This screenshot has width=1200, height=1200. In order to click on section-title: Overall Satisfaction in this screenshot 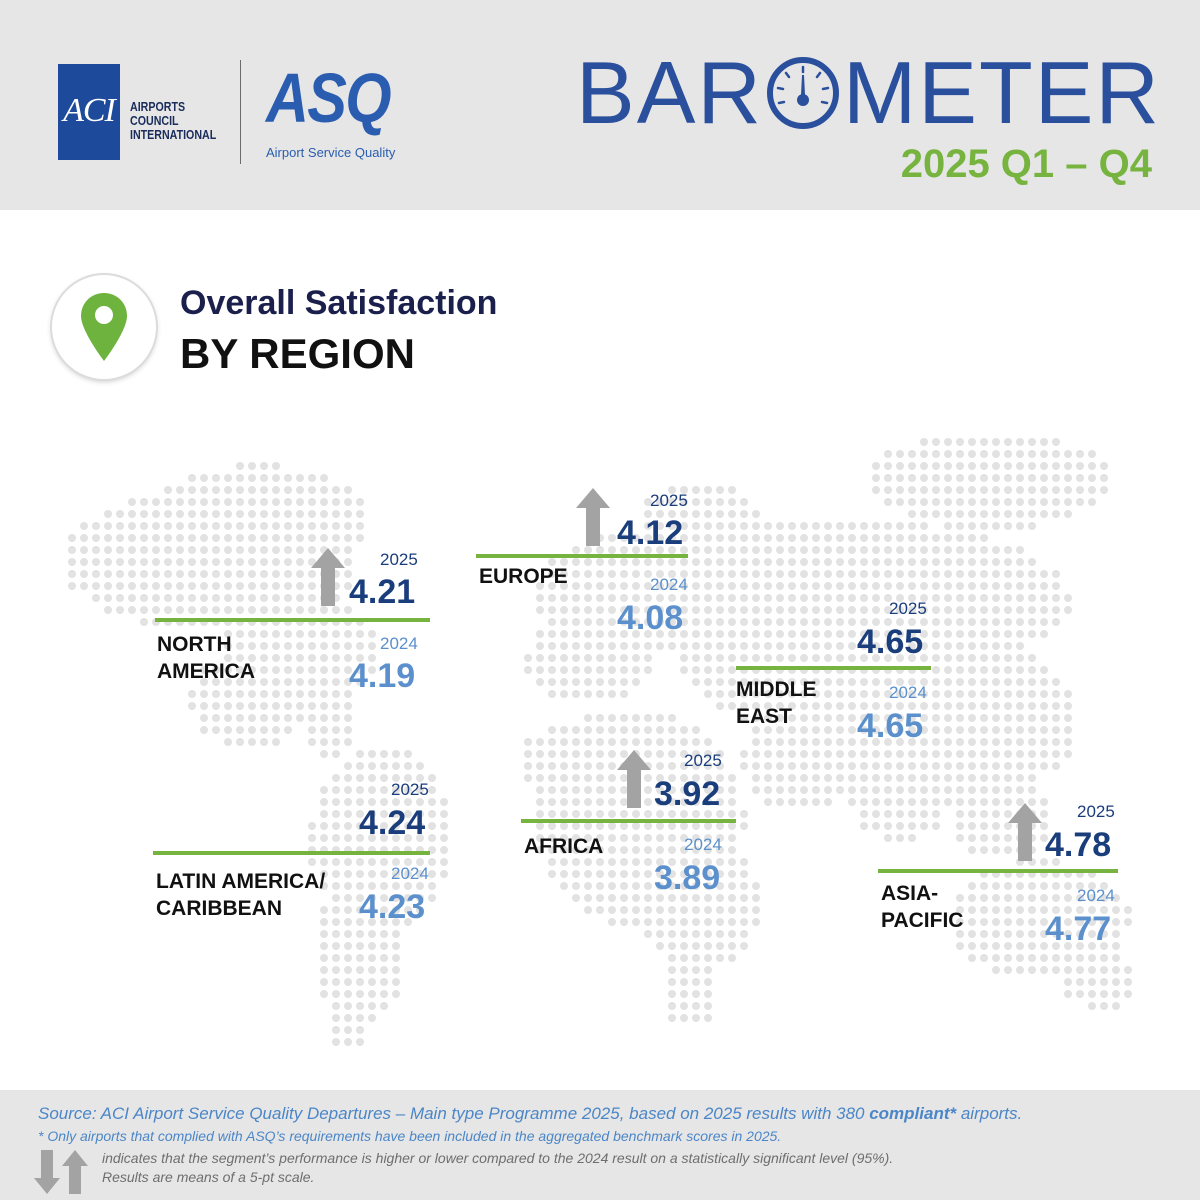, I will do `click(339, 303)`.